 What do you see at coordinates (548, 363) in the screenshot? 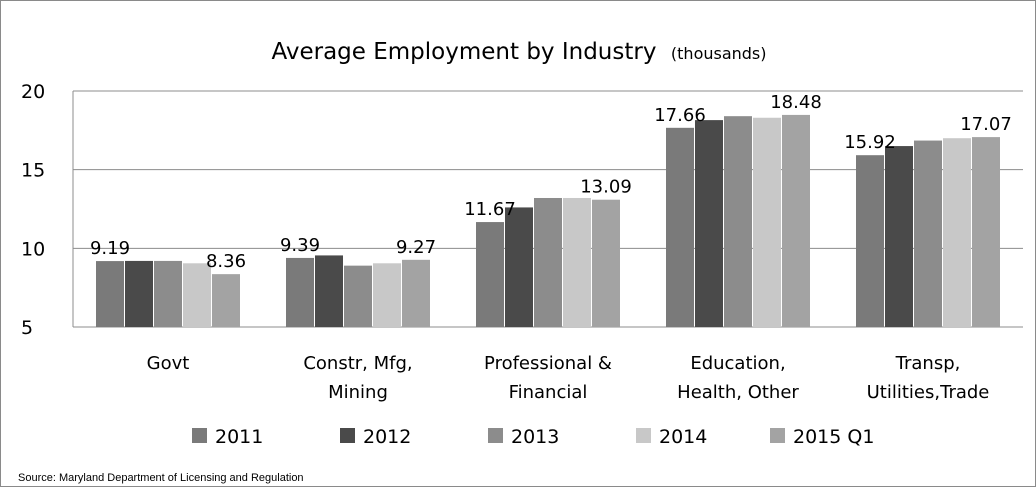
I see `x-category-label: Professional &` at bounding box center [548, 363].